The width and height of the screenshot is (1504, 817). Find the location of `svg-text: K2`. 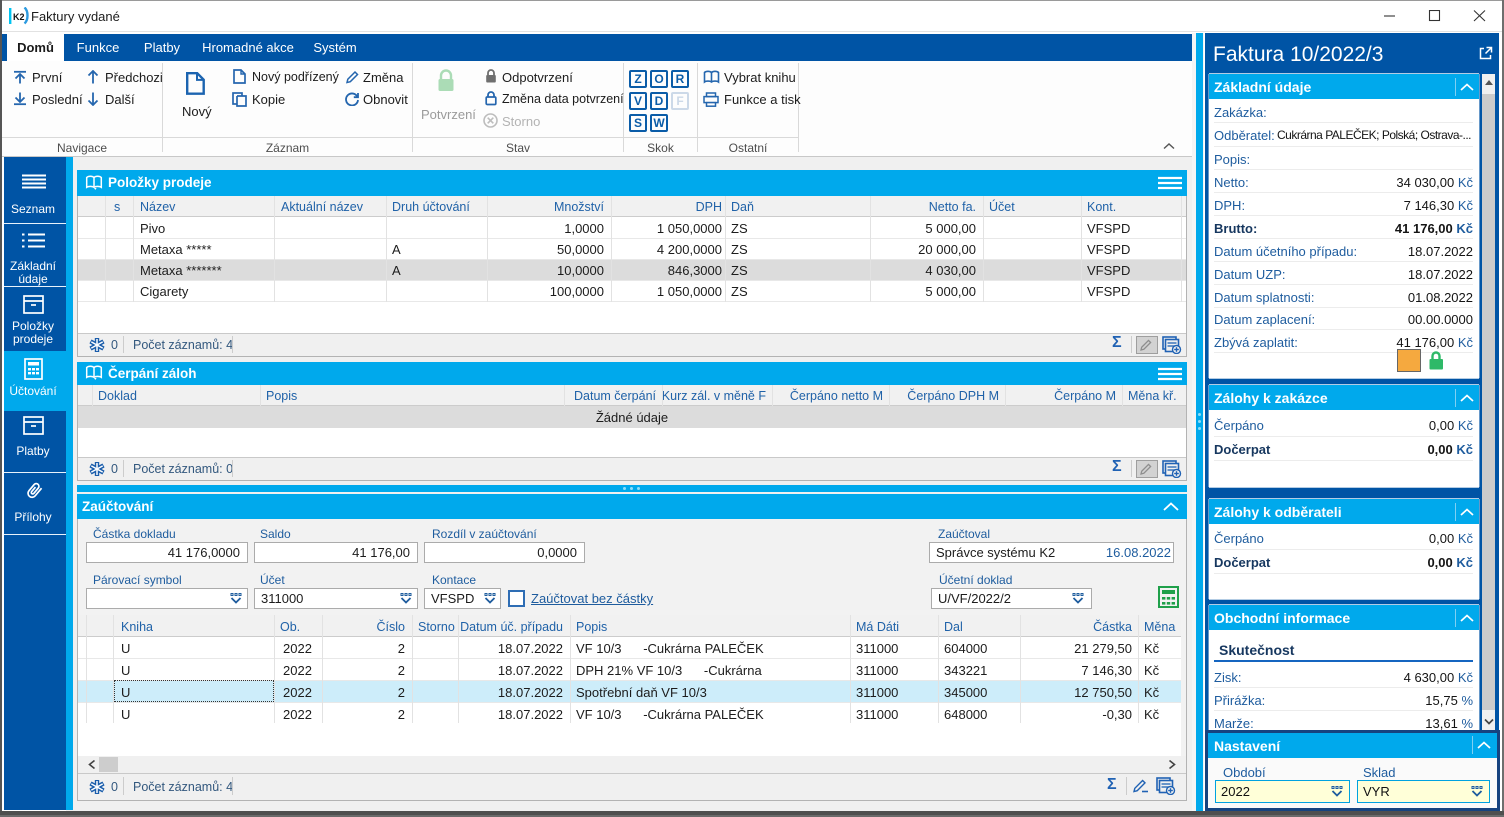

svg-text: K2 is located at coordinates (19, 17).